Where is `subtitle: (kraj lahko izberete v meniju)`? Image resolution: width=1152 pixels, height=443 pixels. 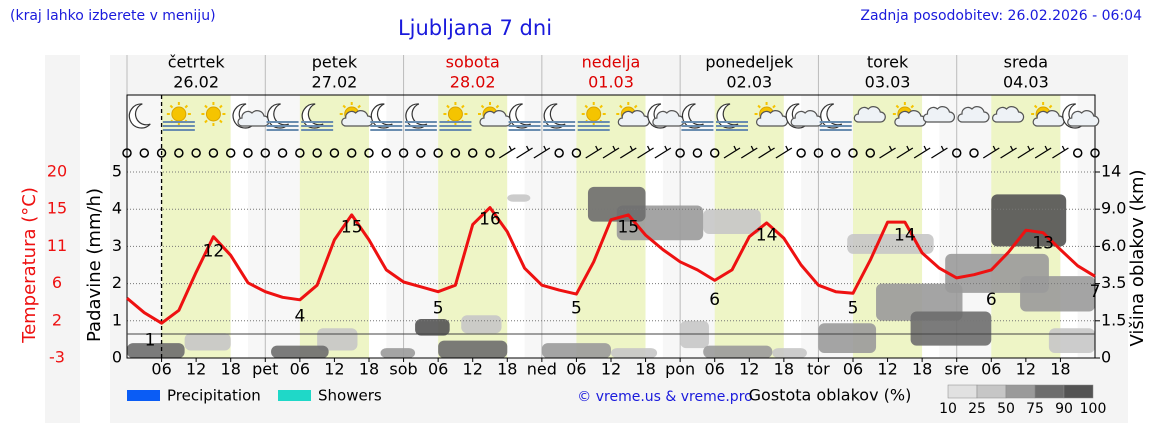 subtitle: (kraj lahko izberete v meniju) is located at coordinates (113, 16).